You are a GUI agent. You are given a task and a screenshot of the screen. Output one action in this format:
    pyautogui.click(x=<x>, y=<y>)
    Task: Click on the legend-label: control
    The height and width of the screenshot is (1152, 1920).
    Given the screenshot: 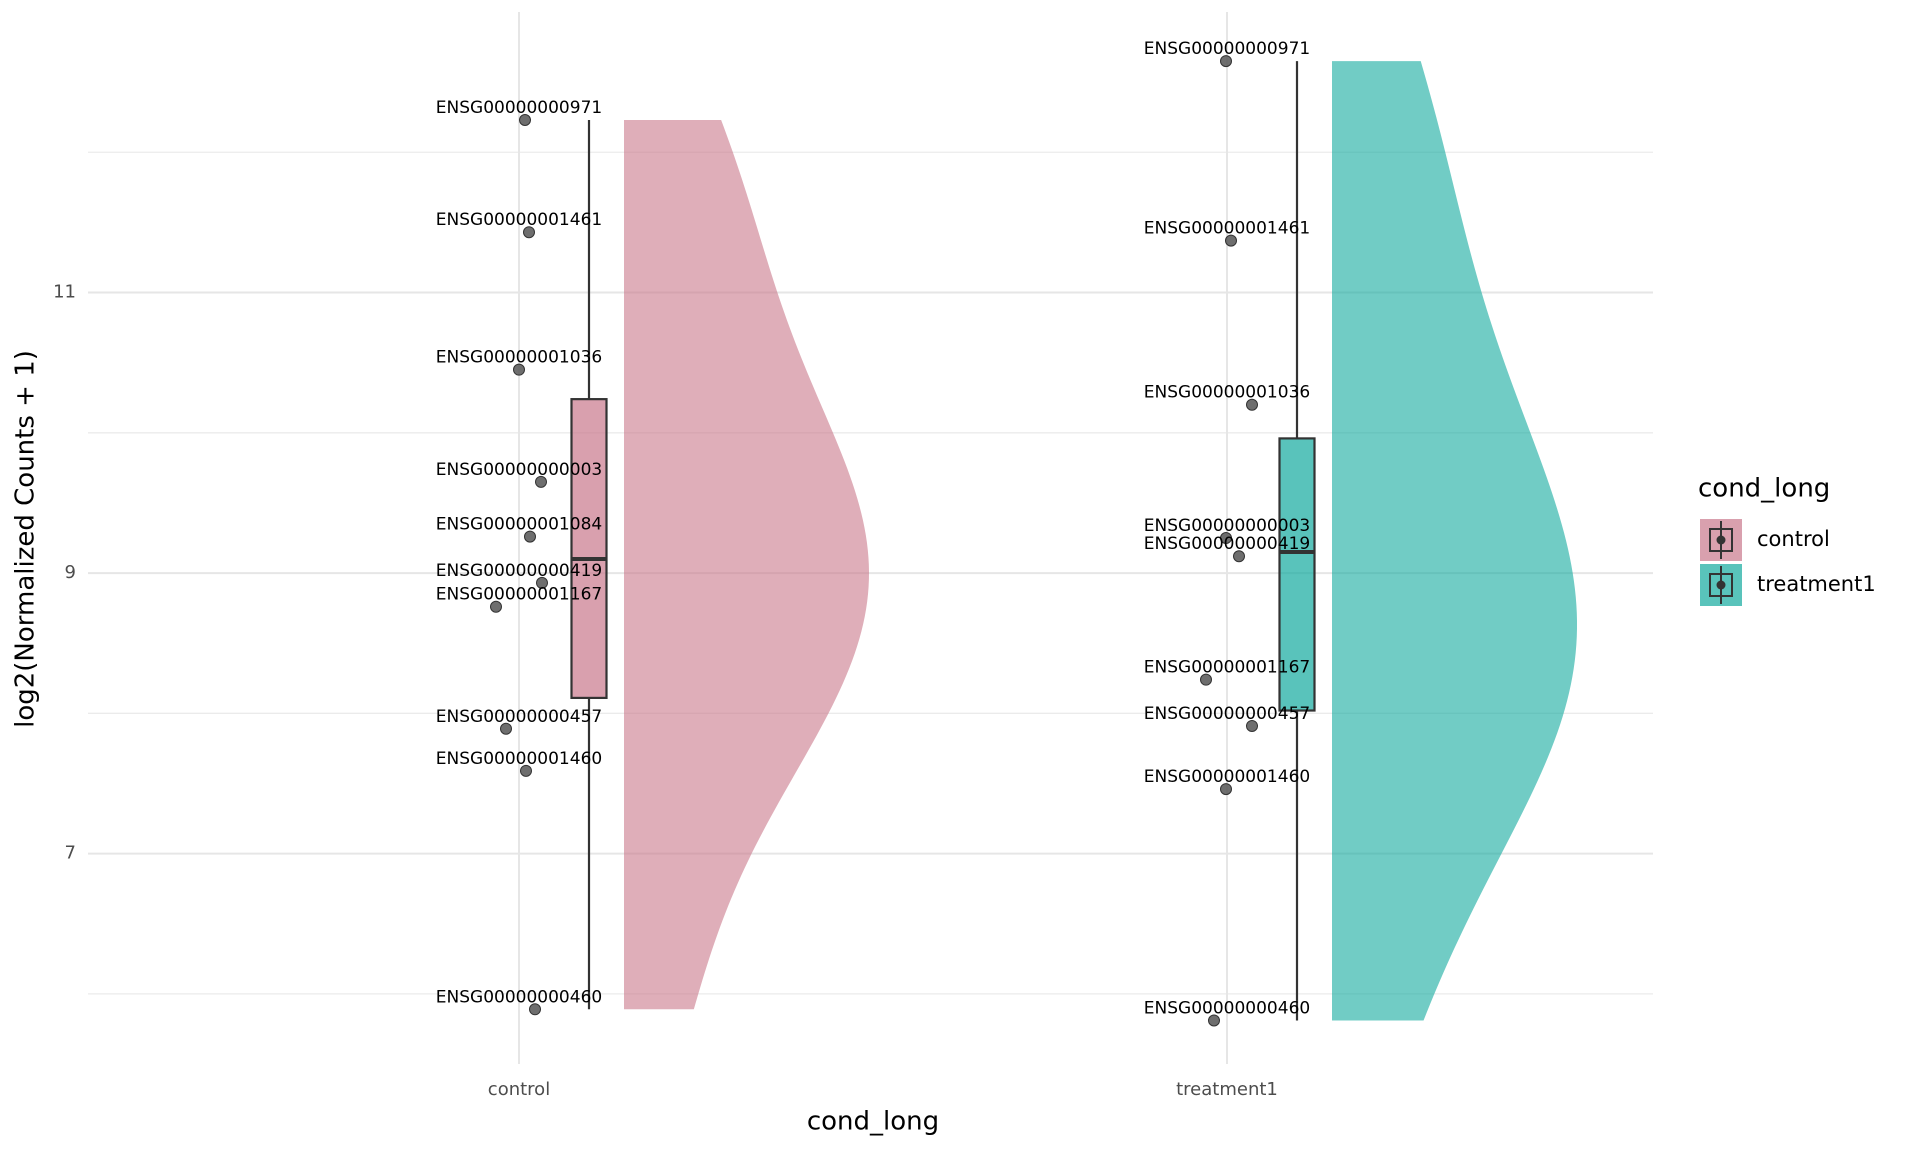 What is the action you would take?
    pyautogui.click(x=1793, y=539)
    